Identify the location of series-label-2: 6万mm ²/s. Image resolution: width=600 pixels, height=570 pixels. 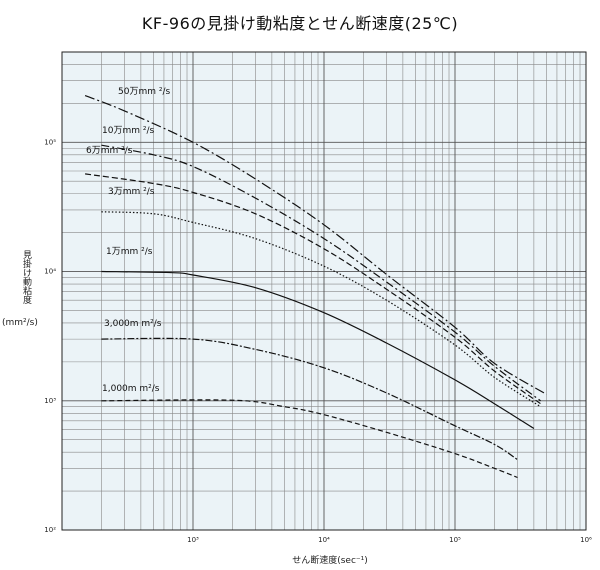
(109, 151).